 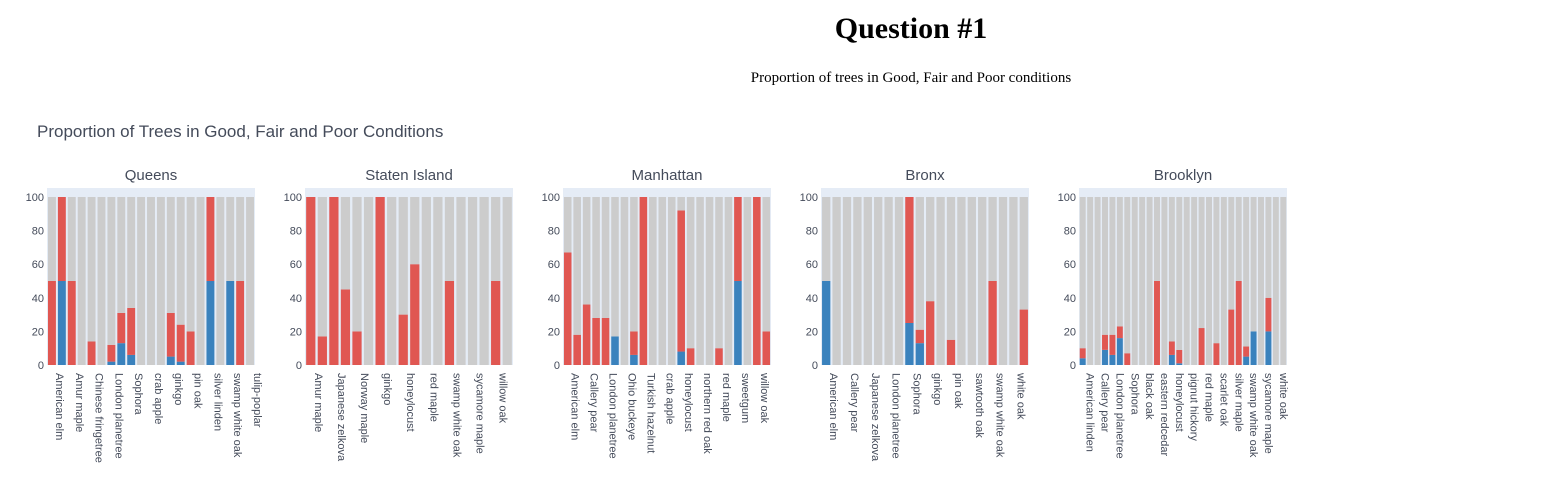 I want to click on x-tick-label: scarlet oak, so click(x=1223, y=400).